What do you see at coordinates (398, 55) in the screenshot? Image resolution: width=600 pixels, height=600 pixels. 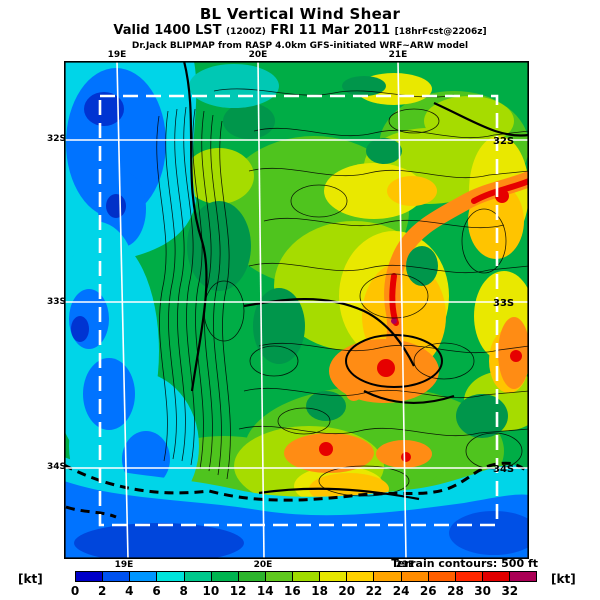 I see `lon-label-top-21e: 21E` at bounding box center [398, 55].